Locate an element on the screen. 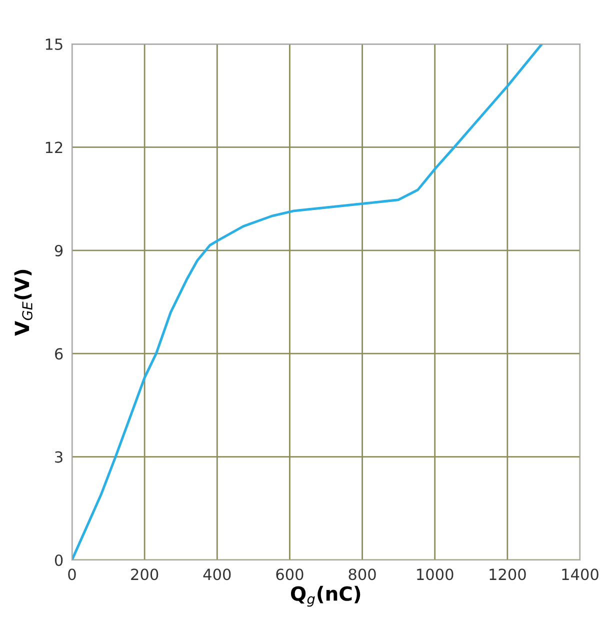 The height and width of the screenshot is (619, 605). y-tick-label: 3 is located at coordinates (58, 457).